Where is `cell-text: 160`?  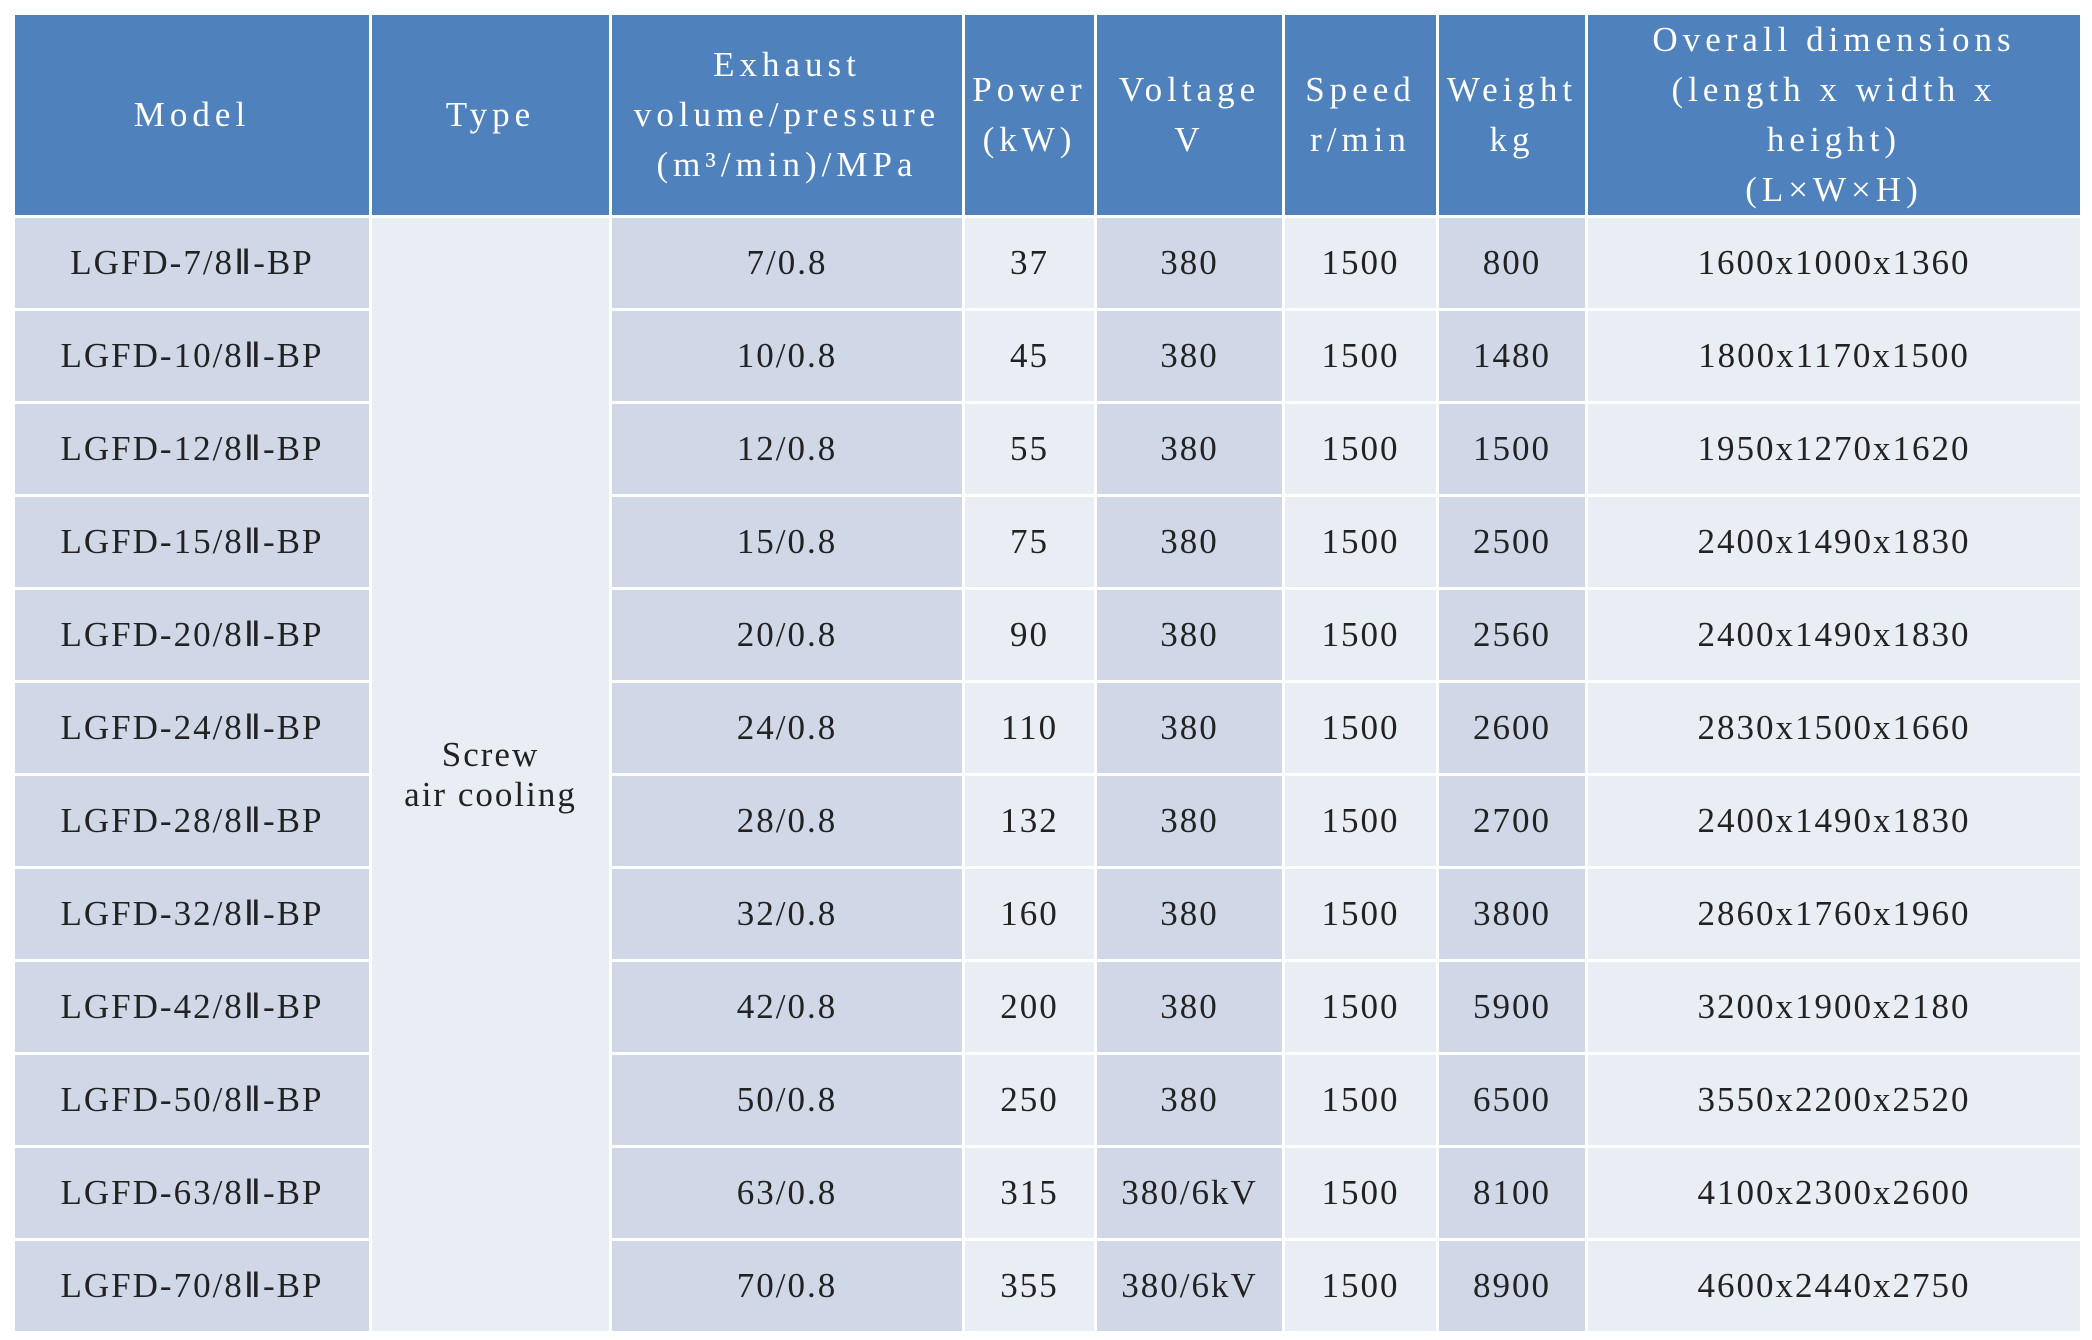
cell-text: 160 is located at coordinates (1029, 913).